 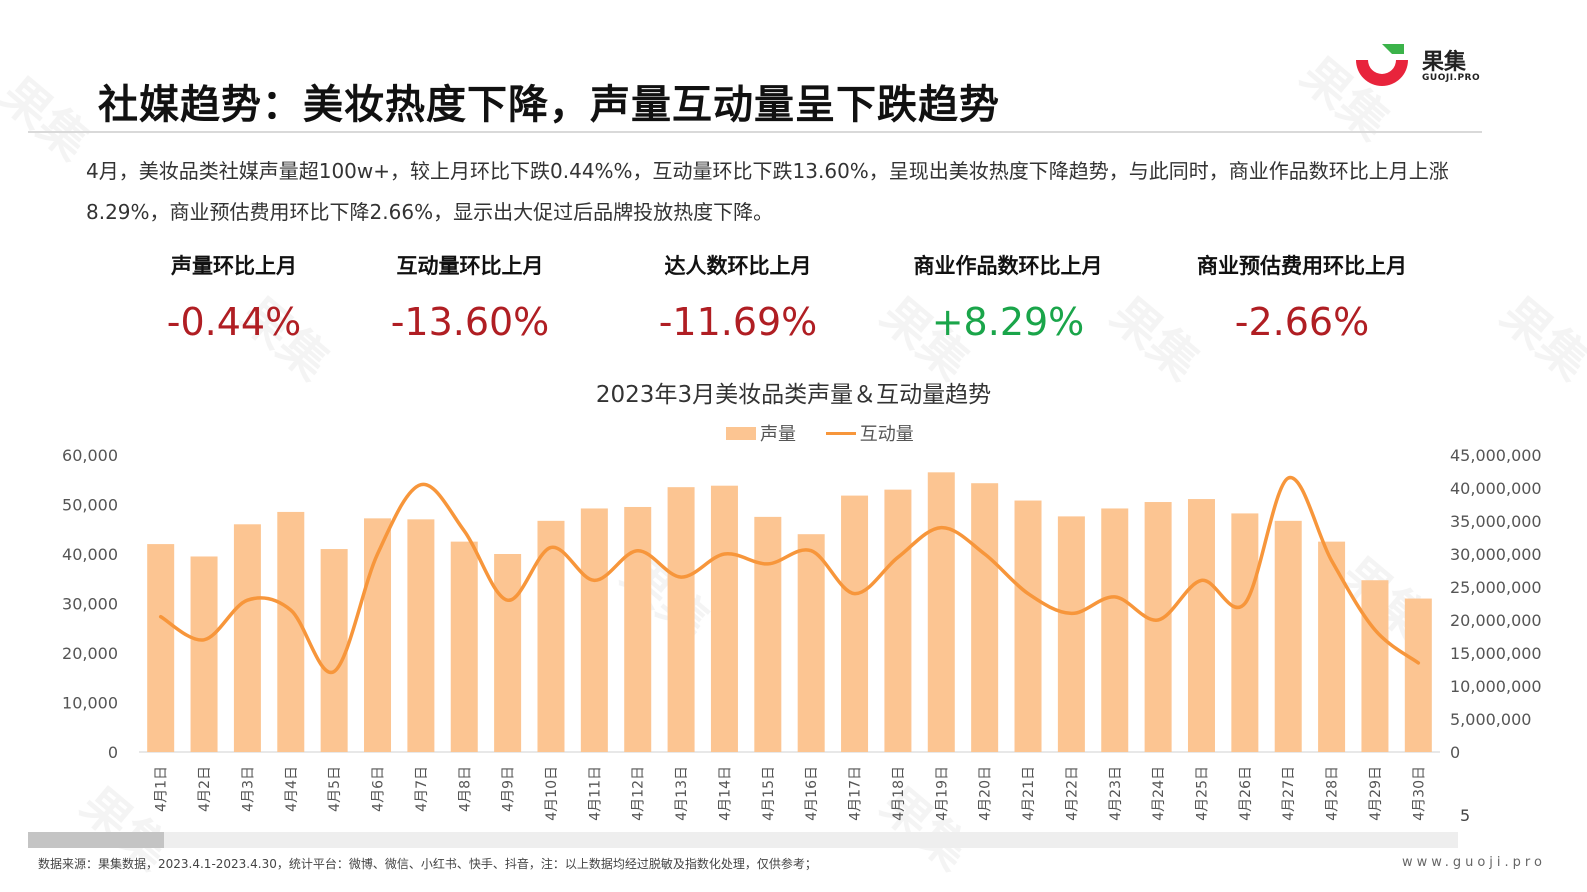 I want to click on x-tick-label: 4月25日, so click(x=1202, y=793).